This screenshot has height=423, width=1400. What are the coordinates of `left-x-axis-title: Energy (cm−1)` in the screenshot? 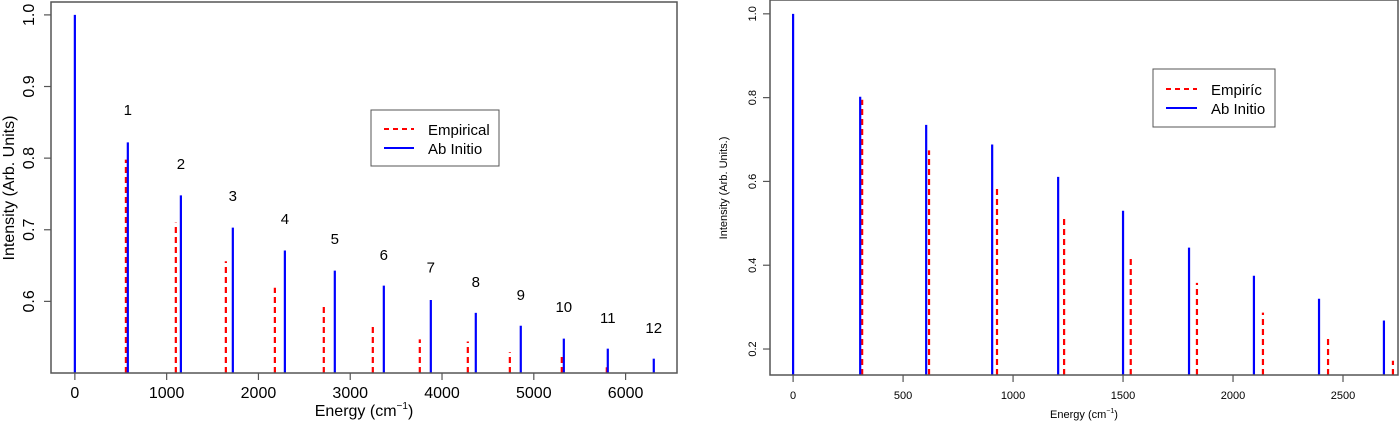 It's located at (364, 410).